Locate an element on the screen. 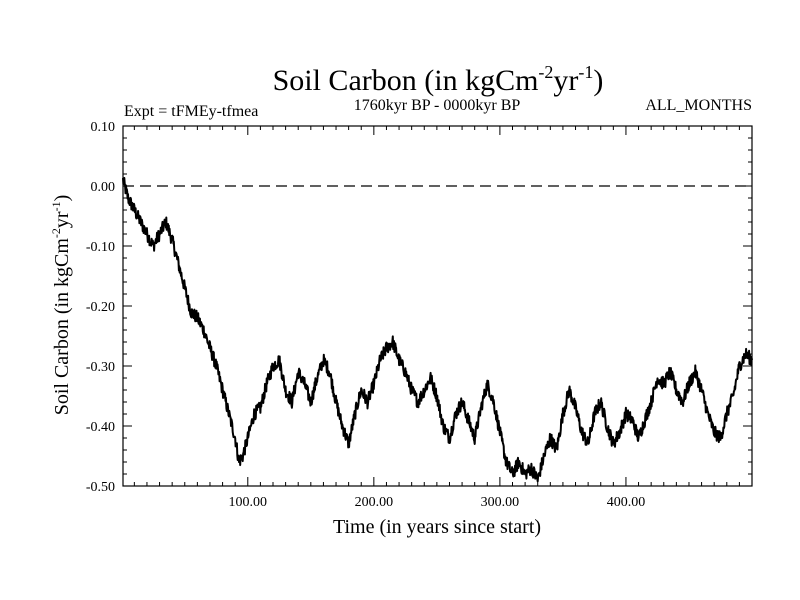 The height and width of the screenshot is (600, 800). months-label: ALL_MONTHS is located at coordinates (698, 105).